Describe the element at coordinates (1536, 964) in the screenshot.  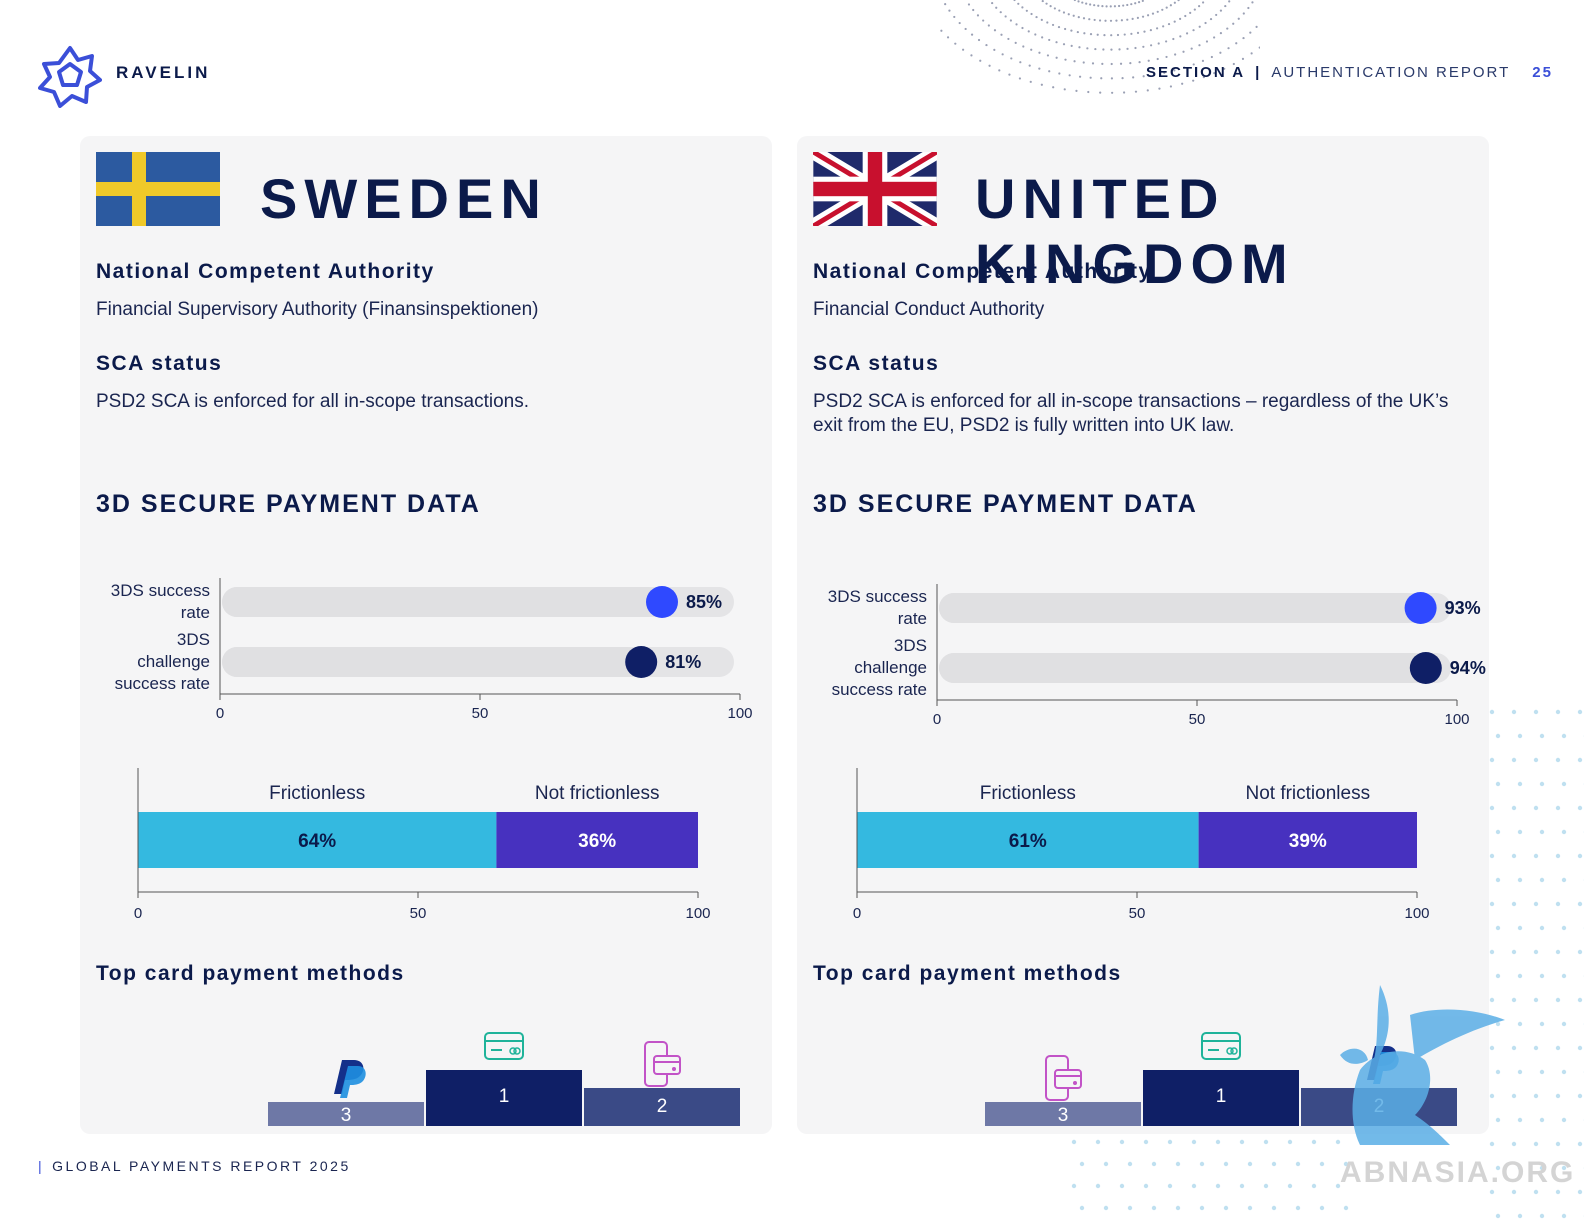
I see `decorative-dot-grid` at that location.